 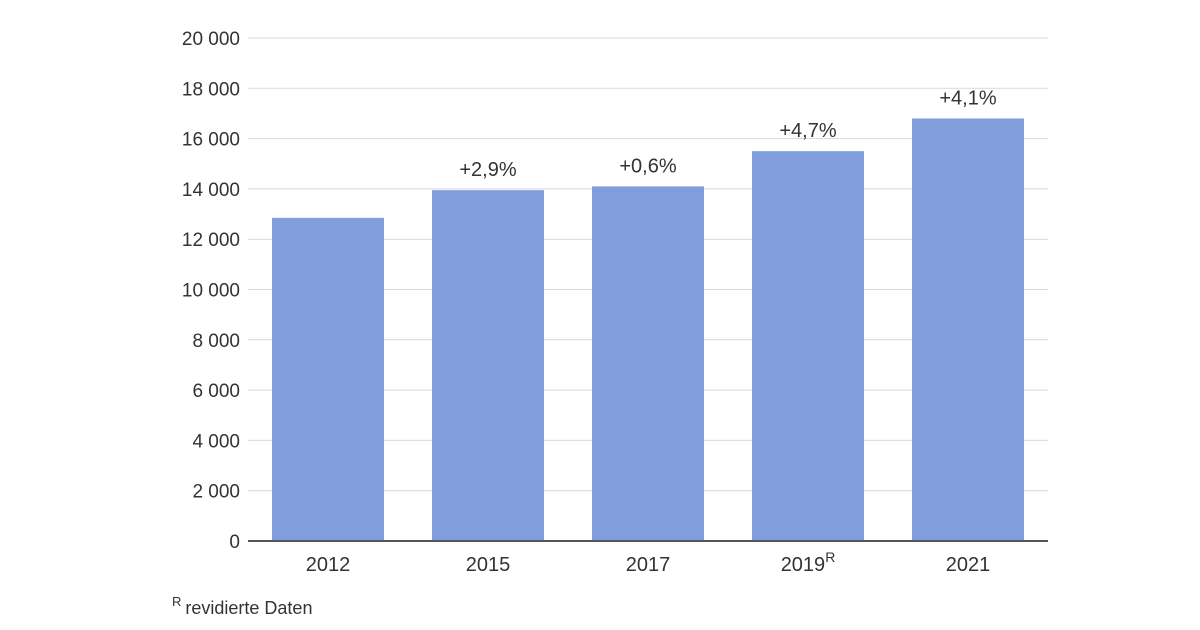 I want to click on data-label-2021: +4,1%, so click(x=967, y=98).